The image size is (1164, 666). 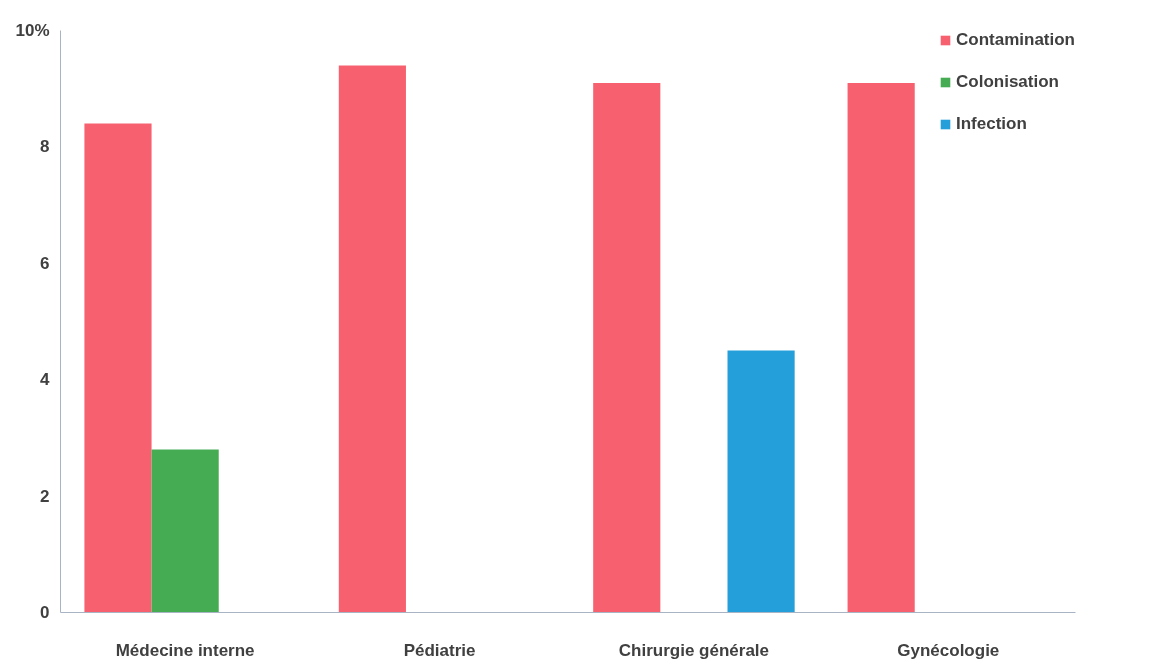 I want to click on y-tick-label: 0, so click(x=45, y=612).